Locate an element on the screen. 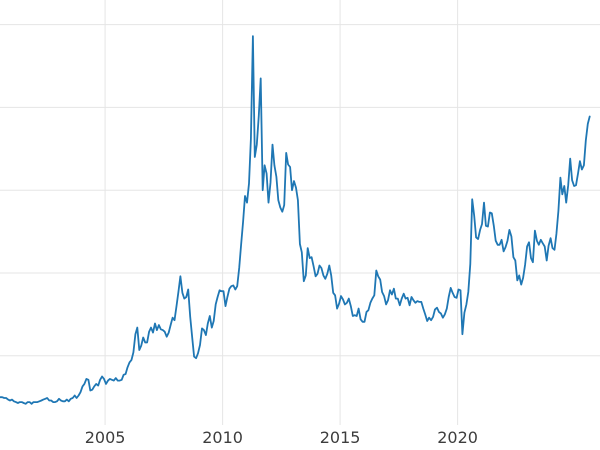 Image resolution: width=600 pixels, height=450 pixels. x-tick-label: 2015 is located at coordinates (340, 437).